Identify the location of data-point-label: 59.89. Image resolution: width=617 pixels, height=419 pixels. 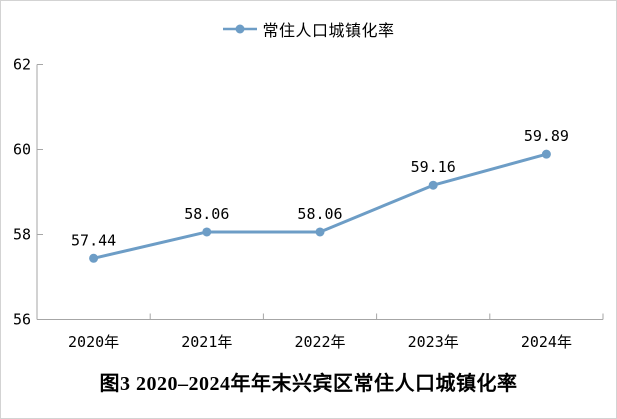
(546, 136).